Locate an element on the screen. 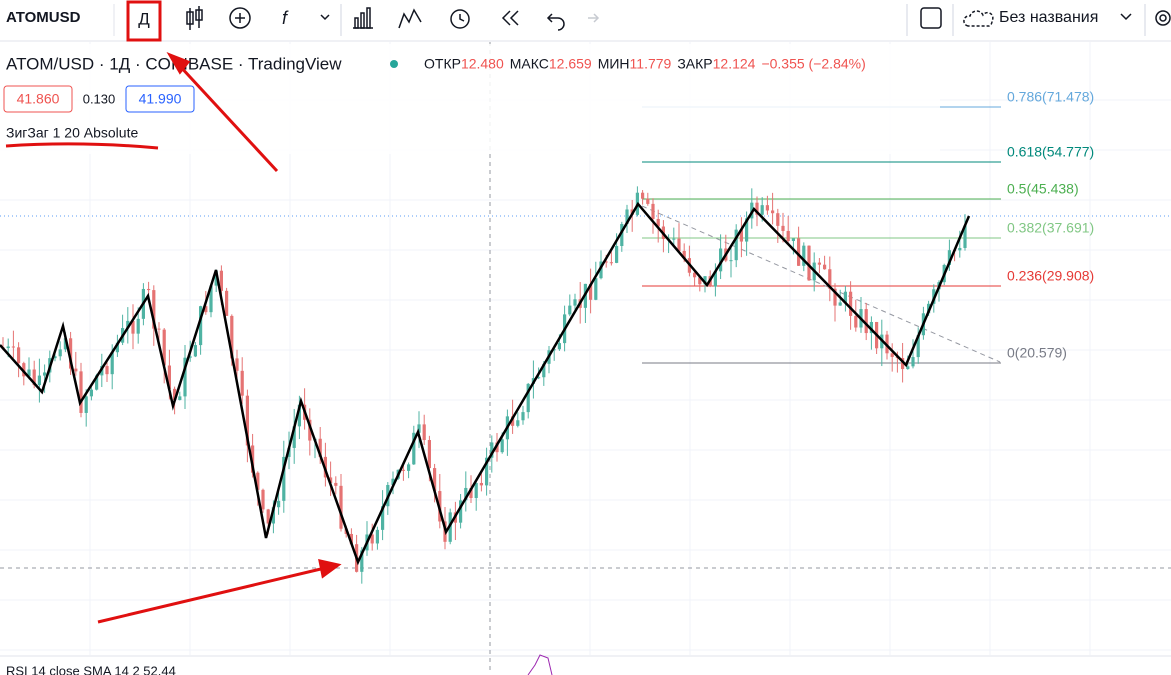 This screenshot has width=1171, height=675. ohlc-value: 12.480 is located at coordinates (482, 64).